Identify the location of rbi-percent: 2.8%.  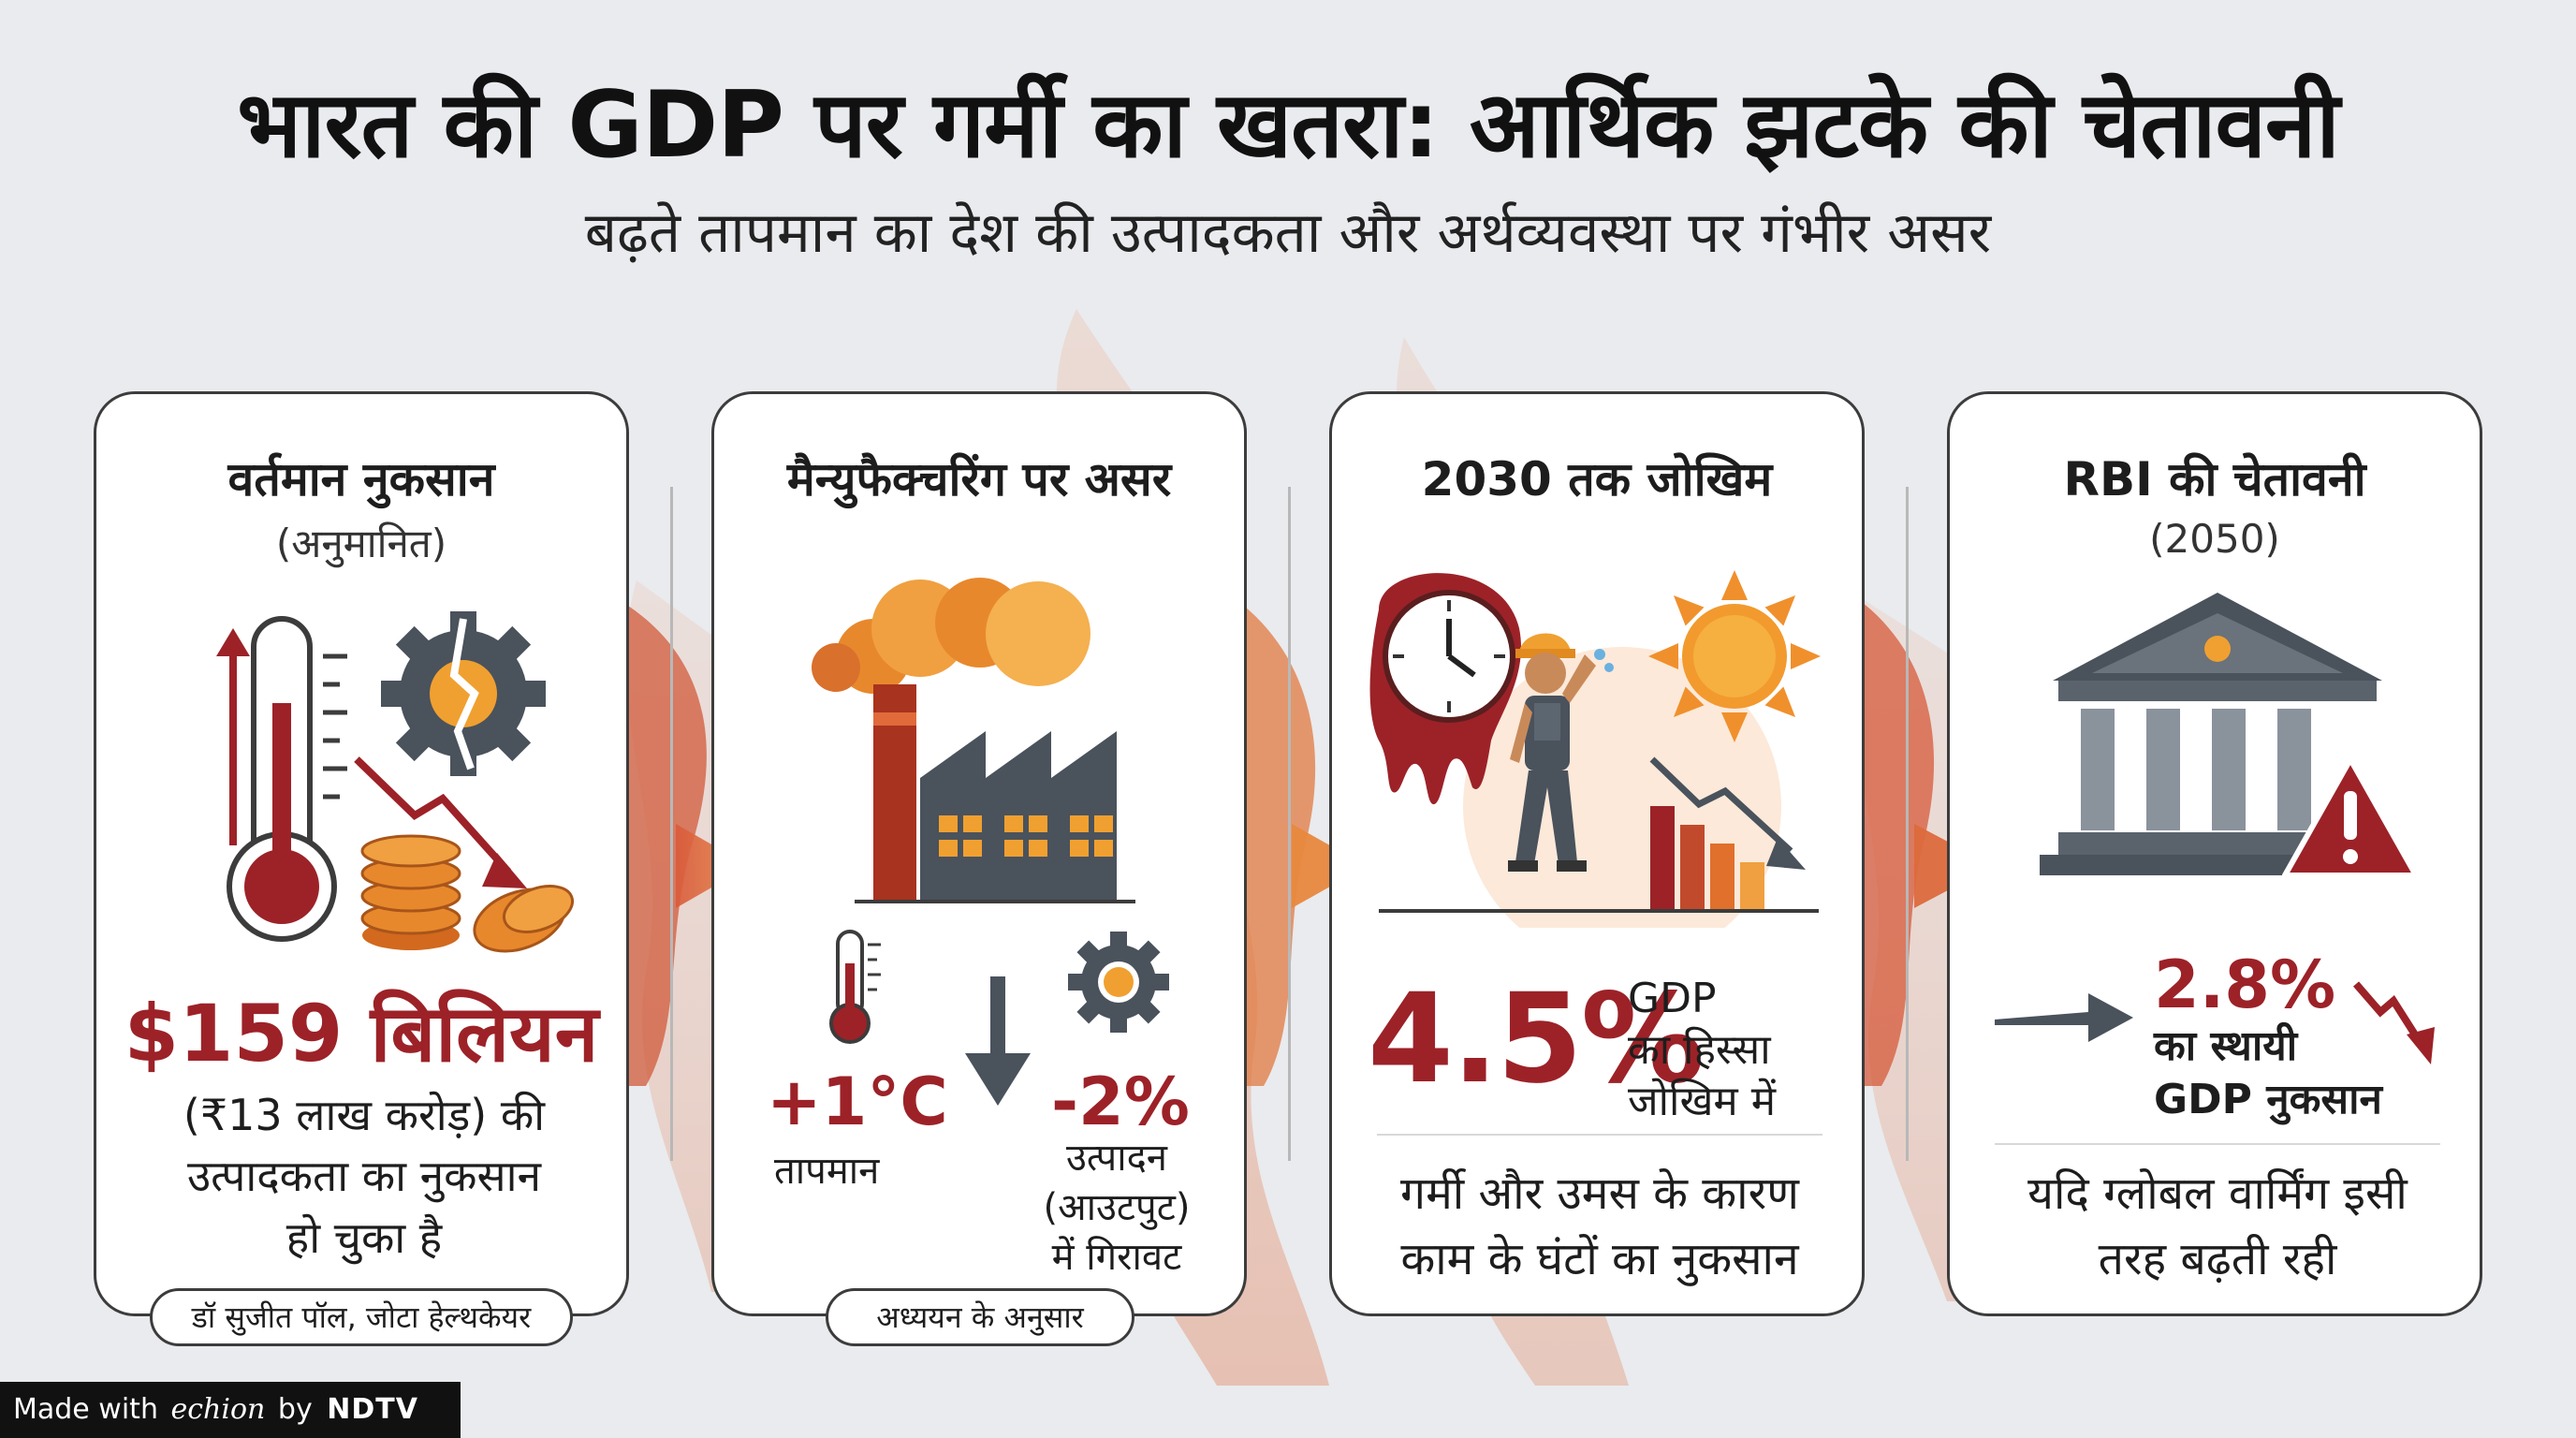
(2245, 984).